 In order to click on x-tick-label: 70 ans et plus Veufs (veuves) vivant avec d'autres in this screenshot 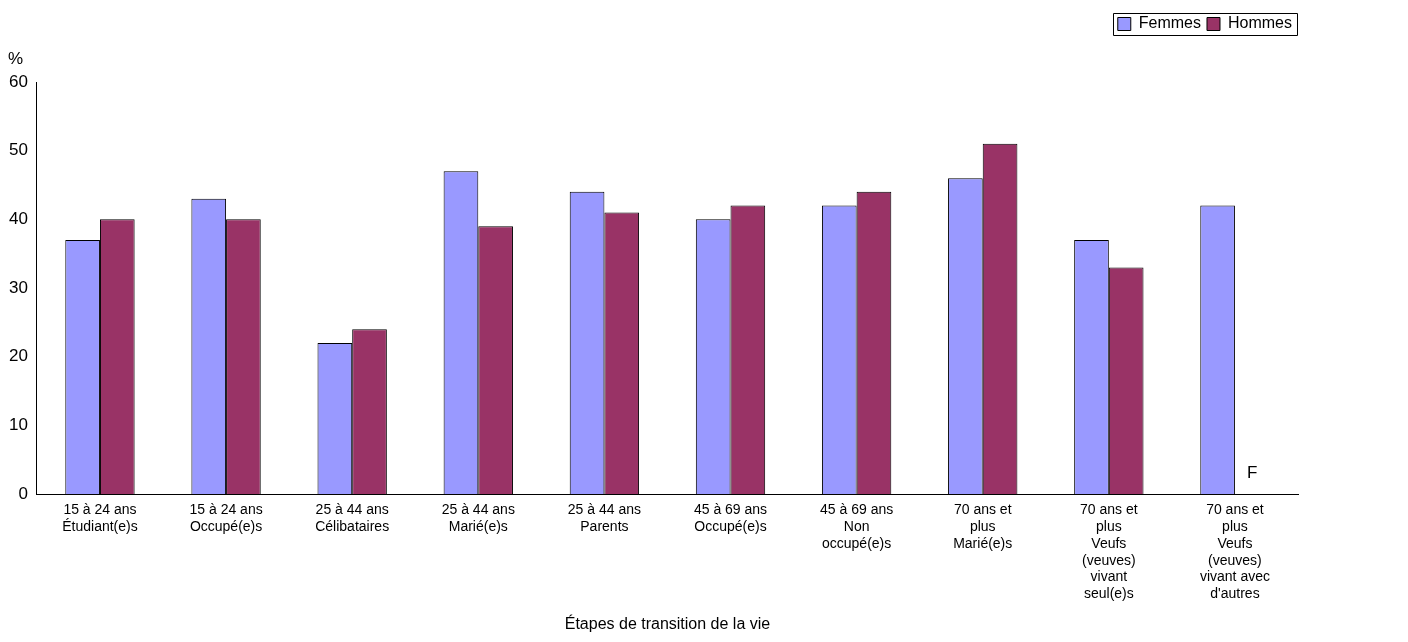, I will do `click(1234, 551)`.